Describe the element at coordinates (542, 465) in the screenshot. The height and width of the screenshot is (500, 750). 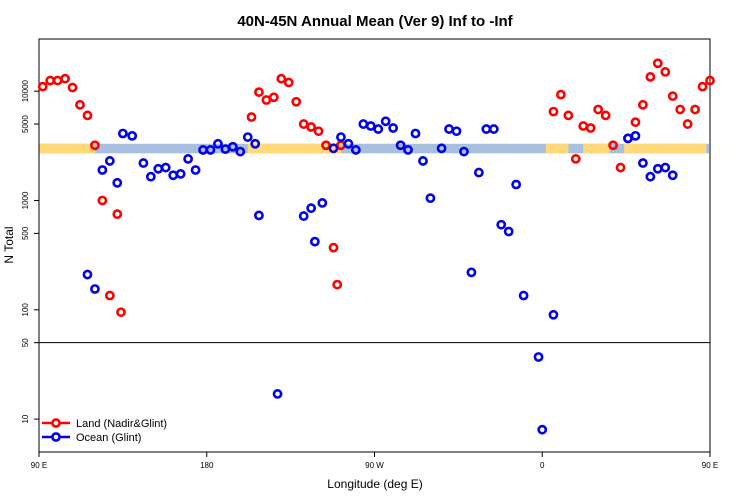
I see `x-tick-label: 0` at that location.